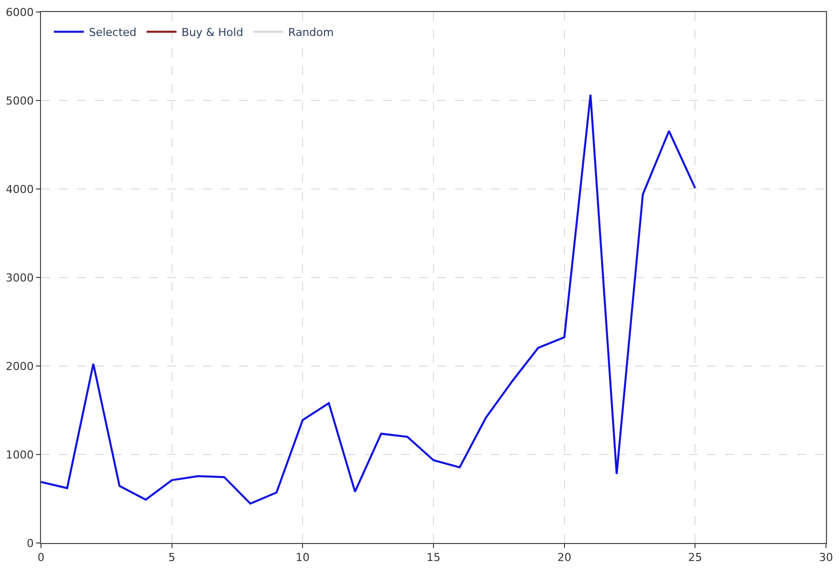  What do you see at coordinates (213, 33) in the screenshot?
I see `legend-label: Buy & Hold` at bounding box center [213, 33].